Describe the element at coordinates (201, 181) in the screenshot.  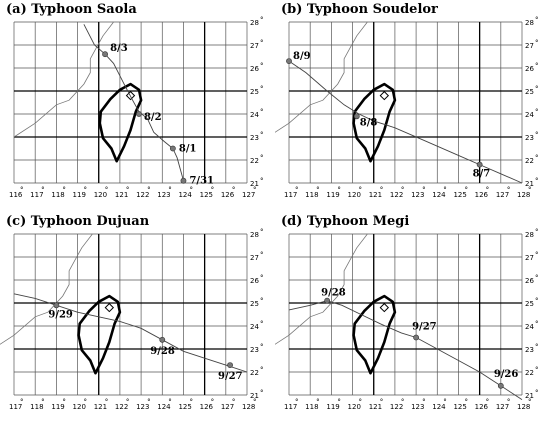
I see `track-point-label: 7/31` at that location.